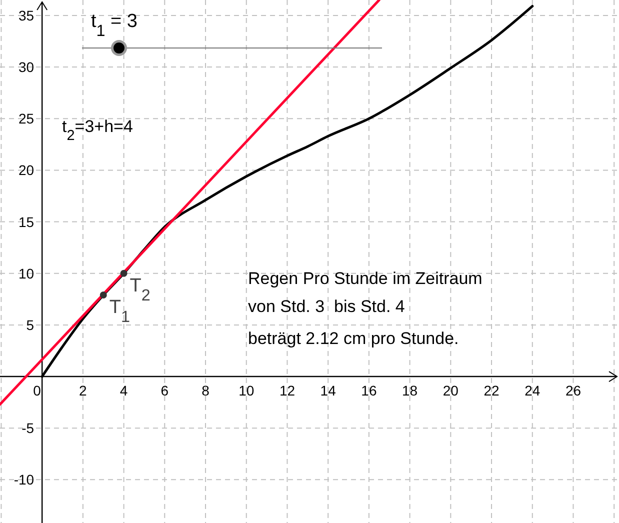 This screenshot has height=523, width=619. I want to click on x-tick-label: 4, so click(124, 390).